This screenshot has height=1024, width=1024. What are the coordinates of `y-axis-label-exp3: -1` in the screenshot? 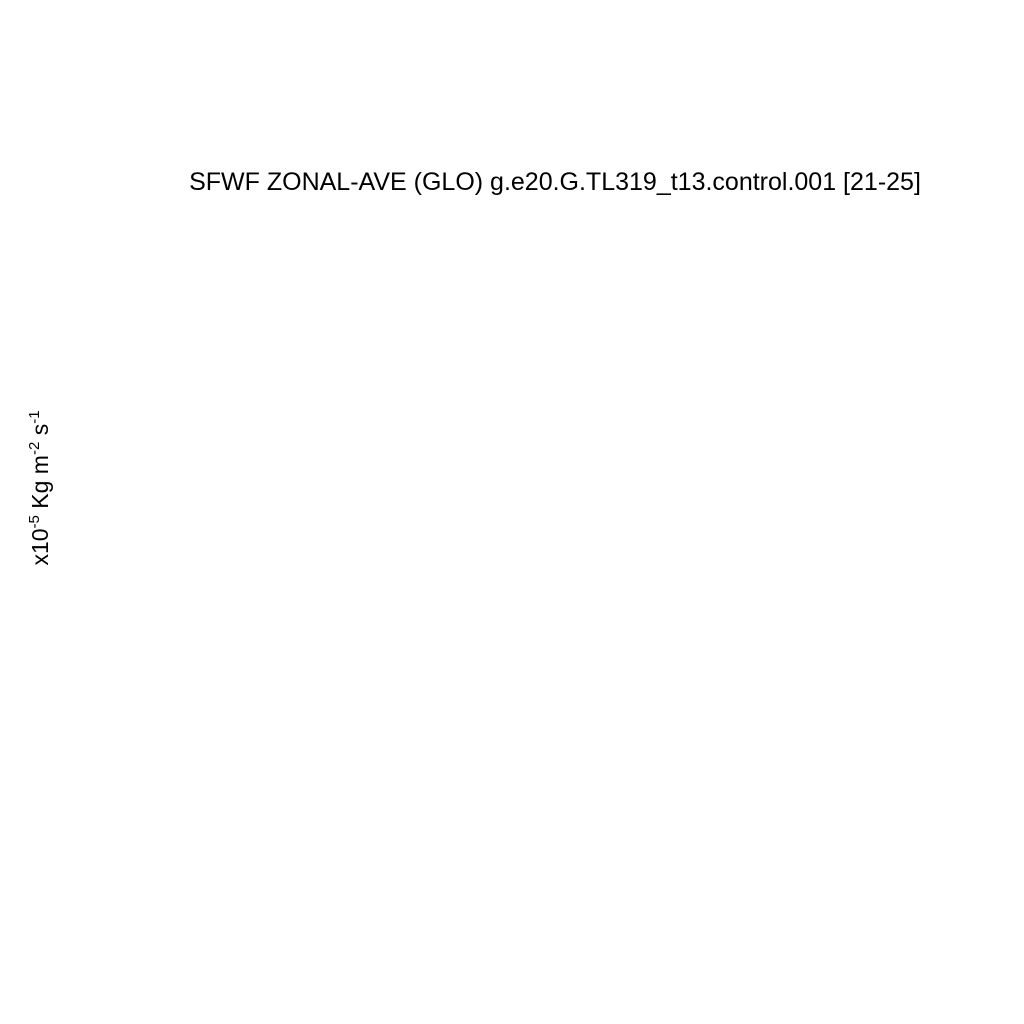 It's located at (34, 416).